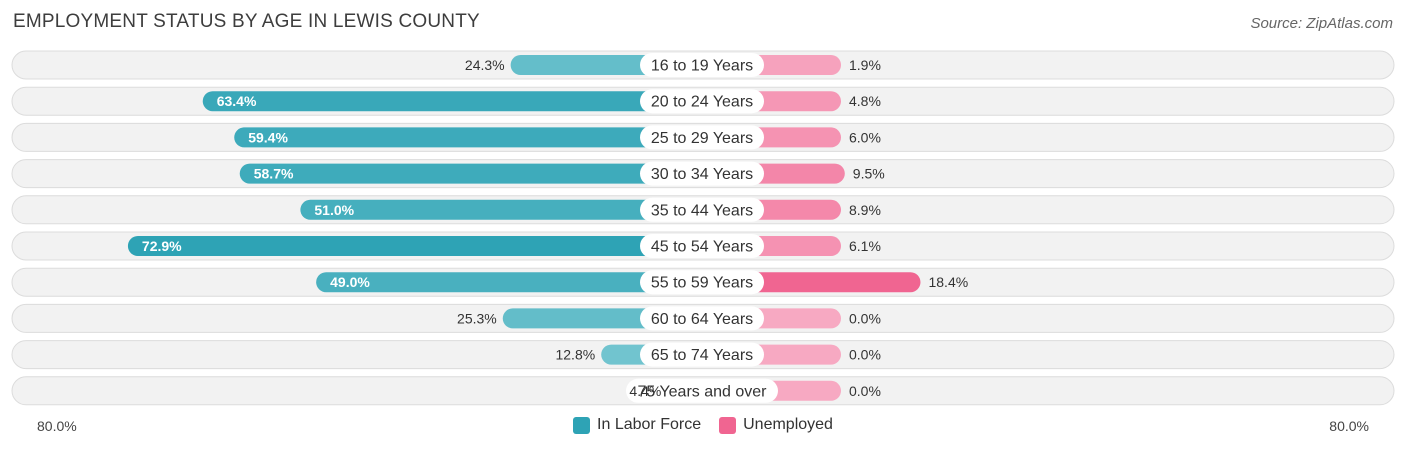 This screenshot has width=1406, height=450. Describe the element at coordinates (237, 101) in the screenshot. I see `value-label-labor-force: 63.4%` at that location.